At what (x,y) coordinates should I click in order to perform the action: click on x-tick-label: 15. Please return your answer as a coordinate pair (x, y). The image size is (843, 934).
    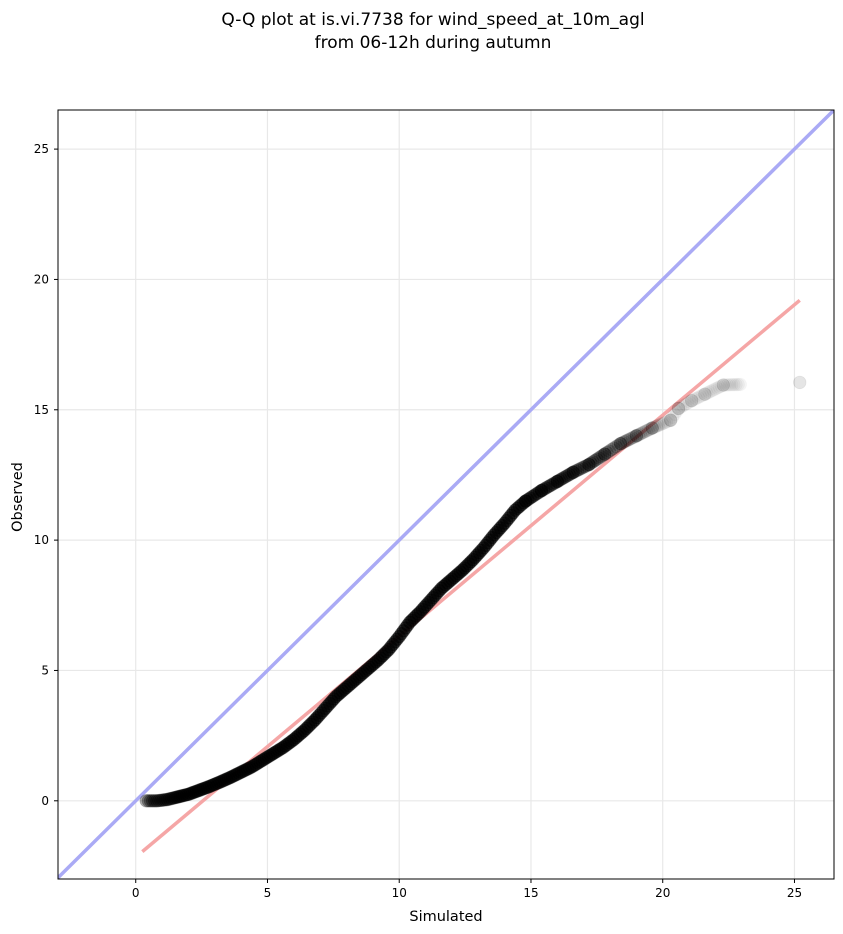
    Looking at the image, I should click on (530, 893).